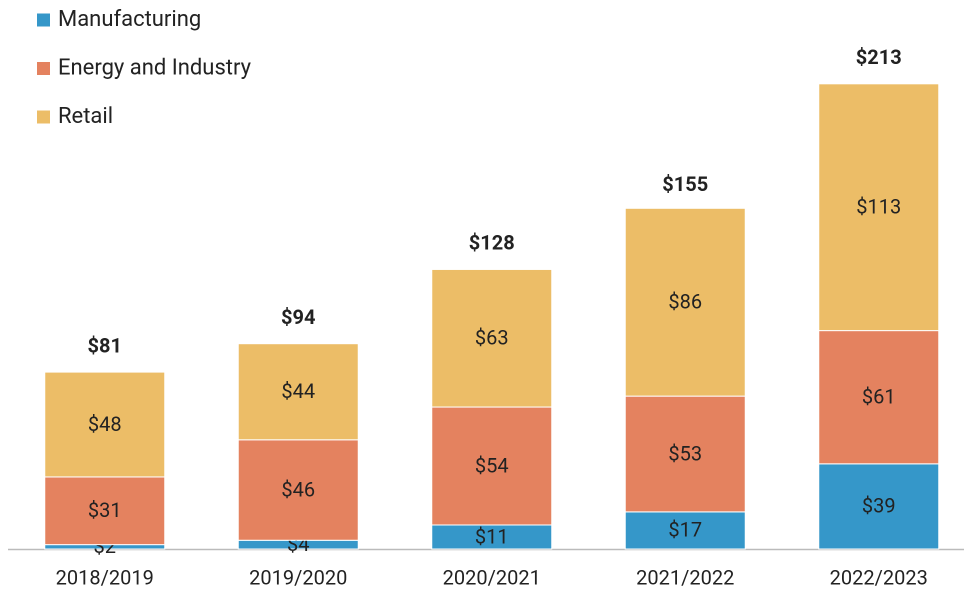 This screenshot has width=964, height=590. What do you see at coordinates (492, 577) in the screenshot?
I see `x-tick-label: 2020/2021` at bounding box center [492, 577].